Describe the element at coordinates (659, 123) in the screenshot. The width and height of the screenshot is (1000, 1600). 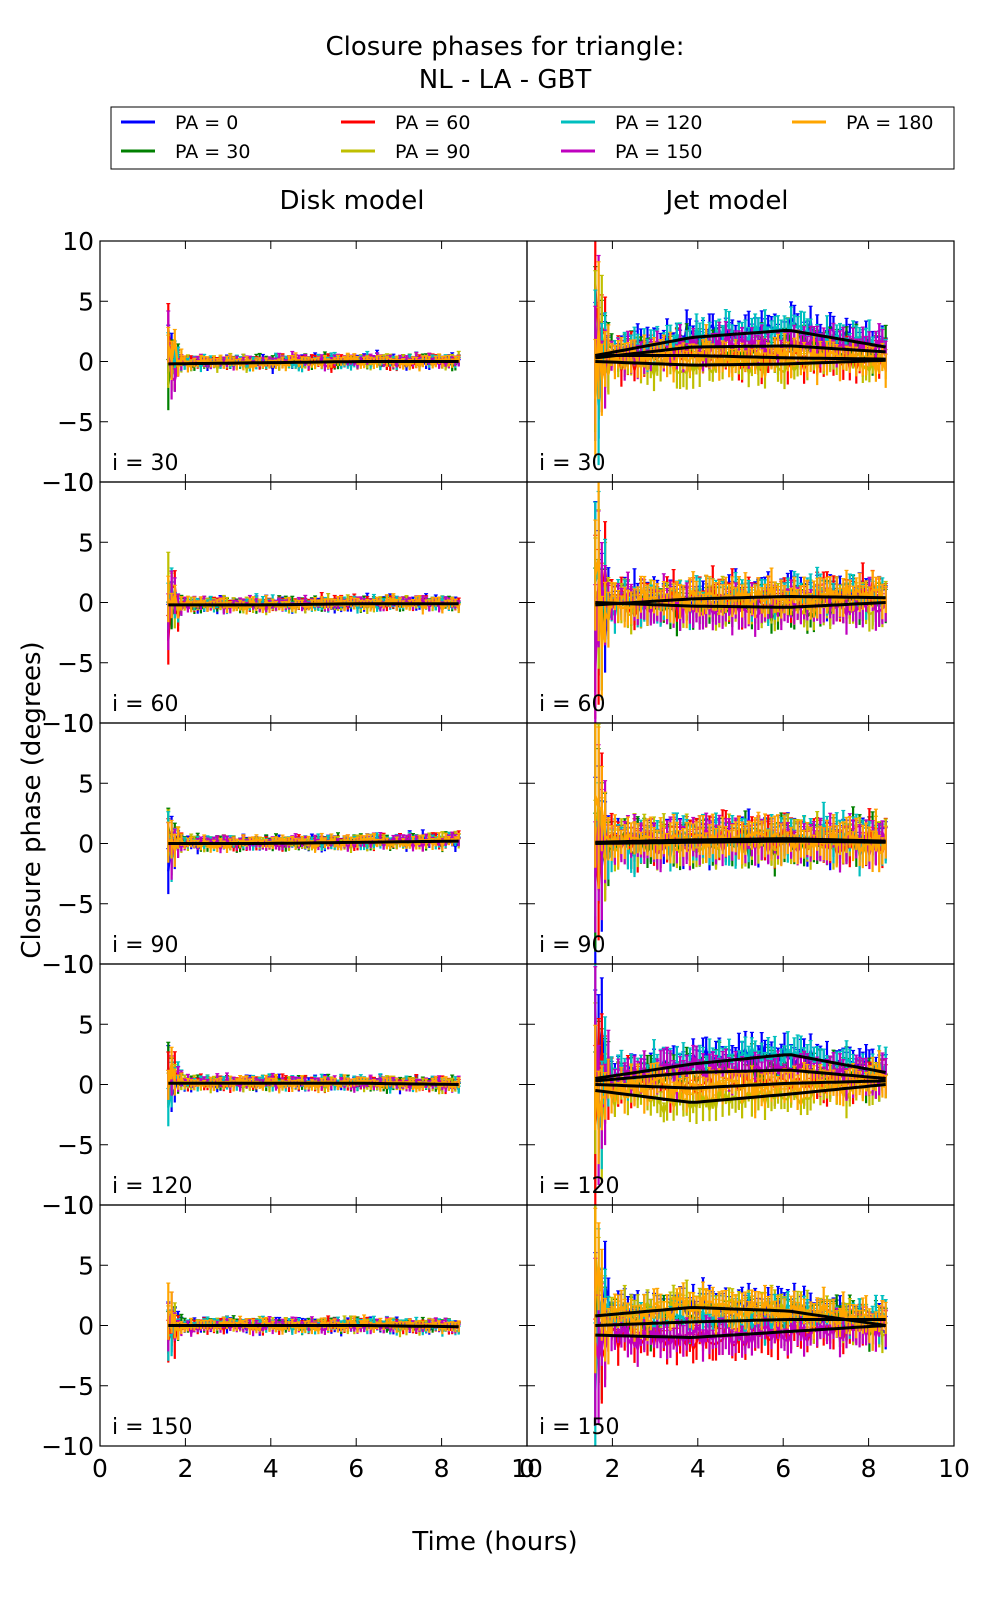
I see `legend-label-4: PA = 120` at that location.